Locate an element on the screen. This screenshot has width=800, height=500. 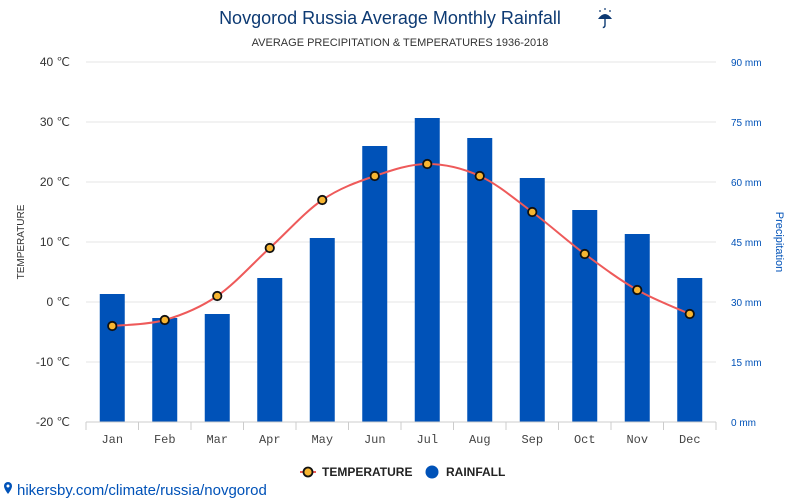
map-pin-icon is located at coordinates (8, 488).